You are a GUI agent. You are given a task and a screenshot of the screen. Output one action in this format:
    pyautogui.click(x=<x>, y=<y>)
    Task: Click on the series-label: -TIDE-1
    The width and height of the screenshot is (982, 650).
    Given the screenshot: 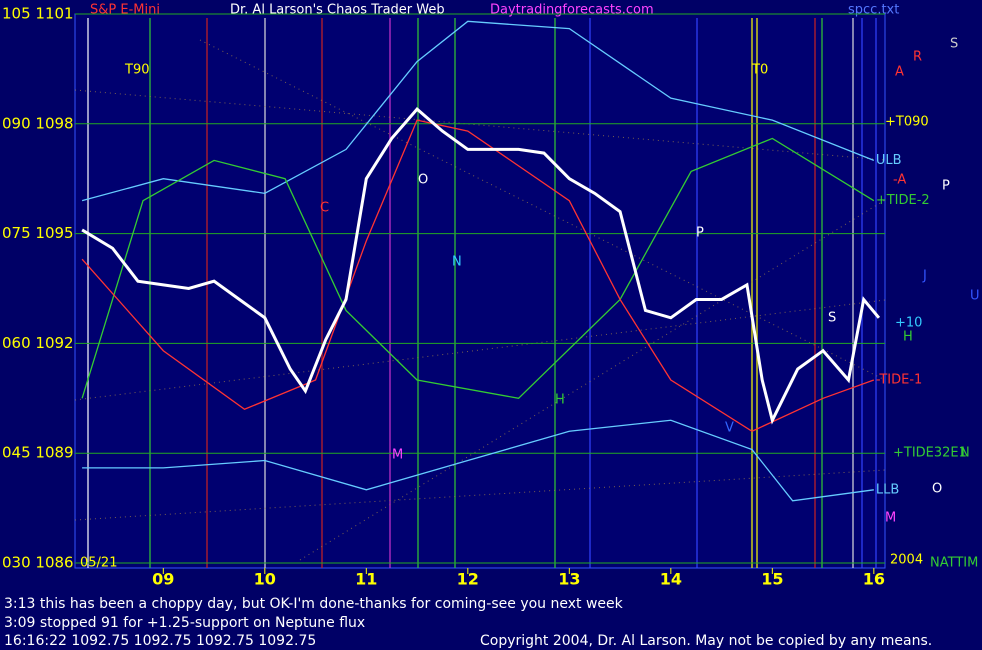 What is the action you would take?
    pyautogui.click(x=899, y=380)
    